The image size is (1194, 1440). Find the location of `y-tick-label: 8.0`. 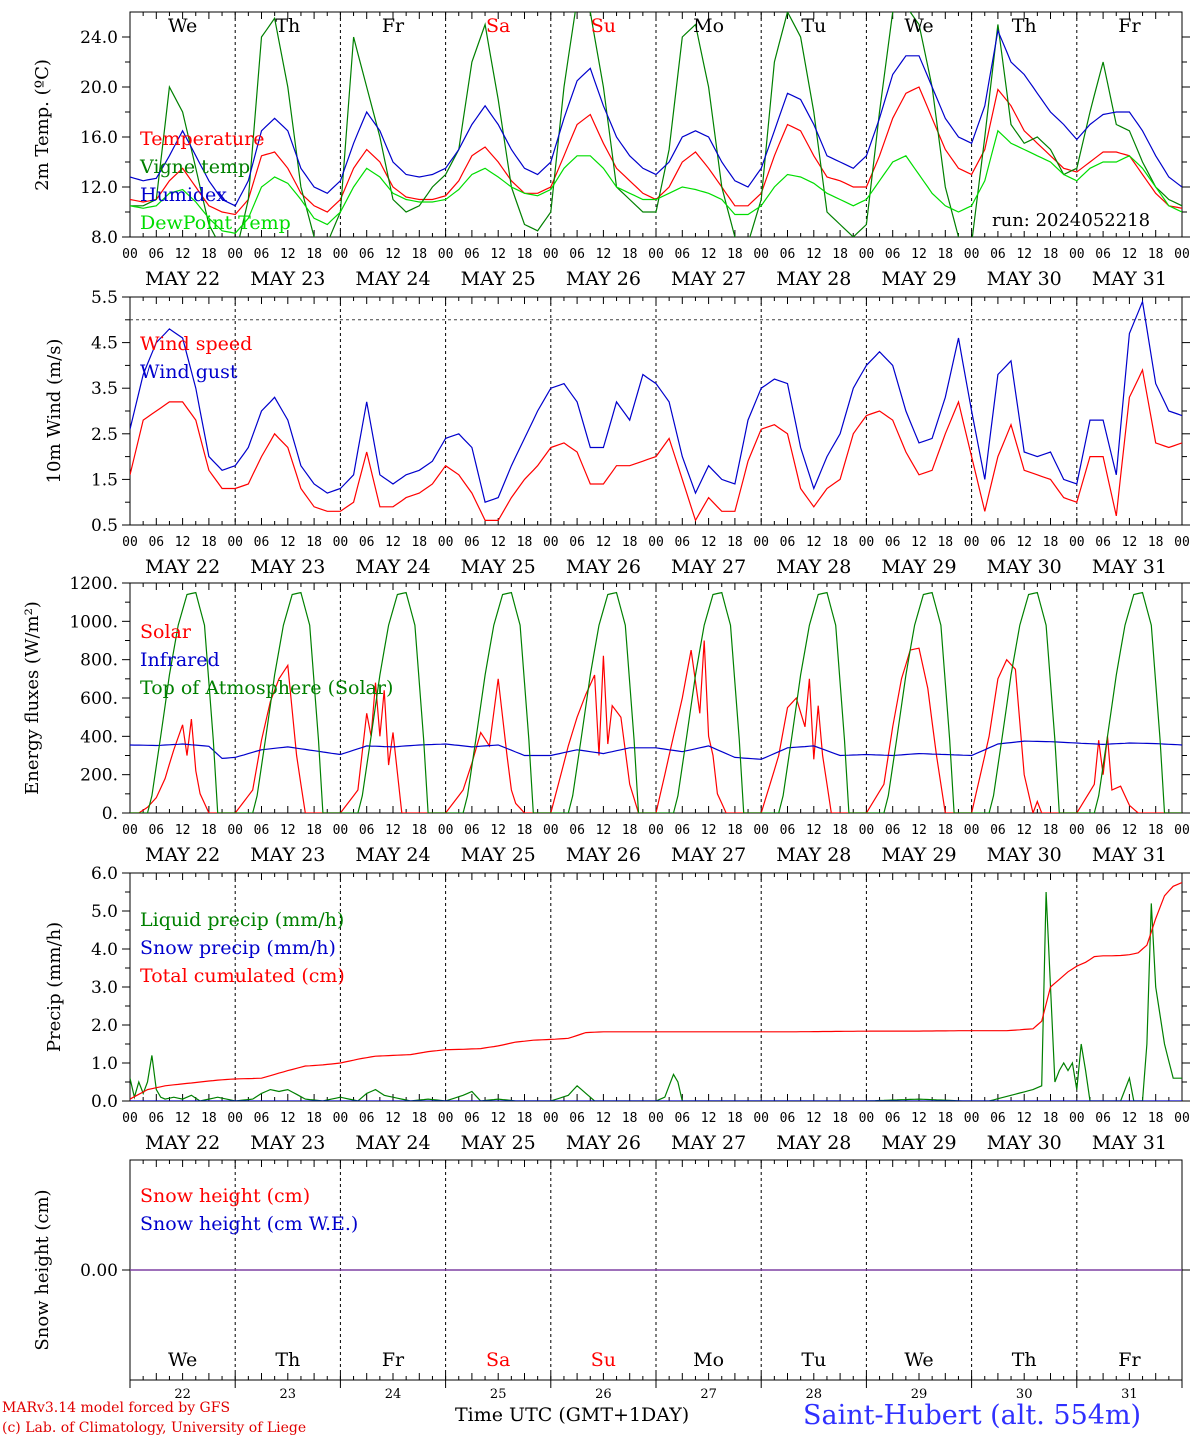

y-tick-label: 8.0 is located at coordinates (104, 238).